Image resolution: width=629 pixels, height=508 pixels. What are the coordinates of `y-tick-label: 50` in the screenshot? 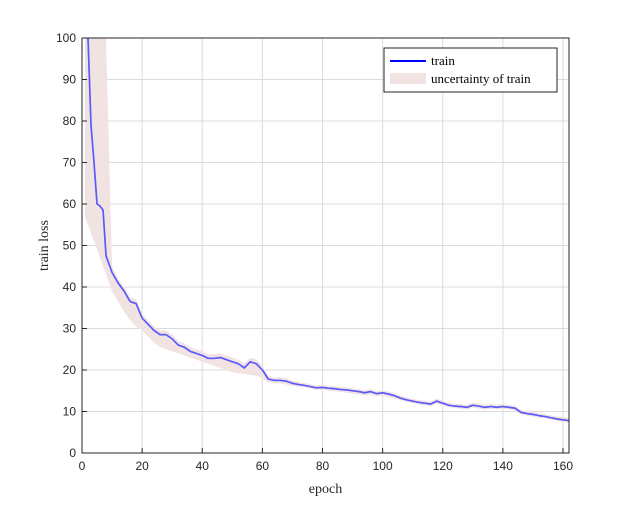 It's located at (70, 246).